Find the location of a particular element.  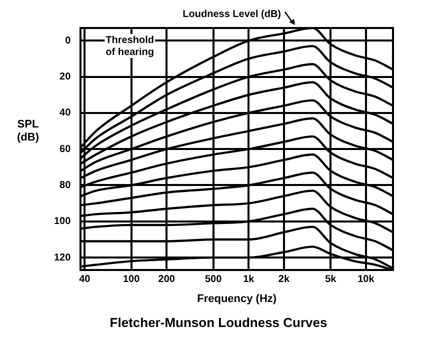

y-tick-label: 20 is located at coordinates (66, 77).